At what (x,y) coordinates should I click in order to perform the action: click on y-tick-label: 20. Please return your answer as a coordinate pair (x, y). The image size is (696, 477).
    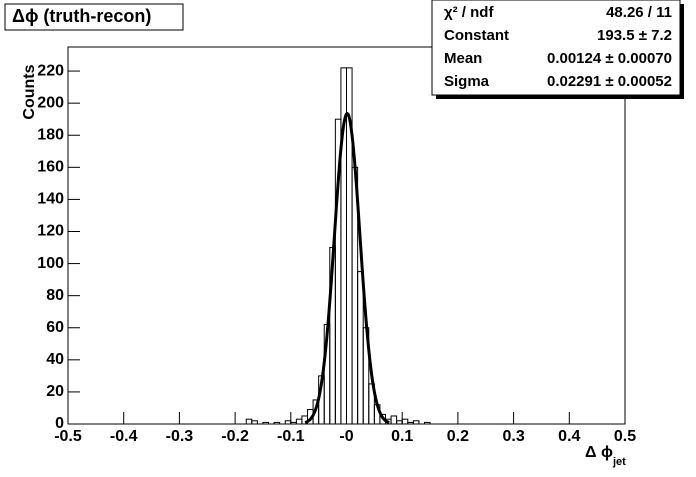
    Looking at the image, I should click on (55, 391).